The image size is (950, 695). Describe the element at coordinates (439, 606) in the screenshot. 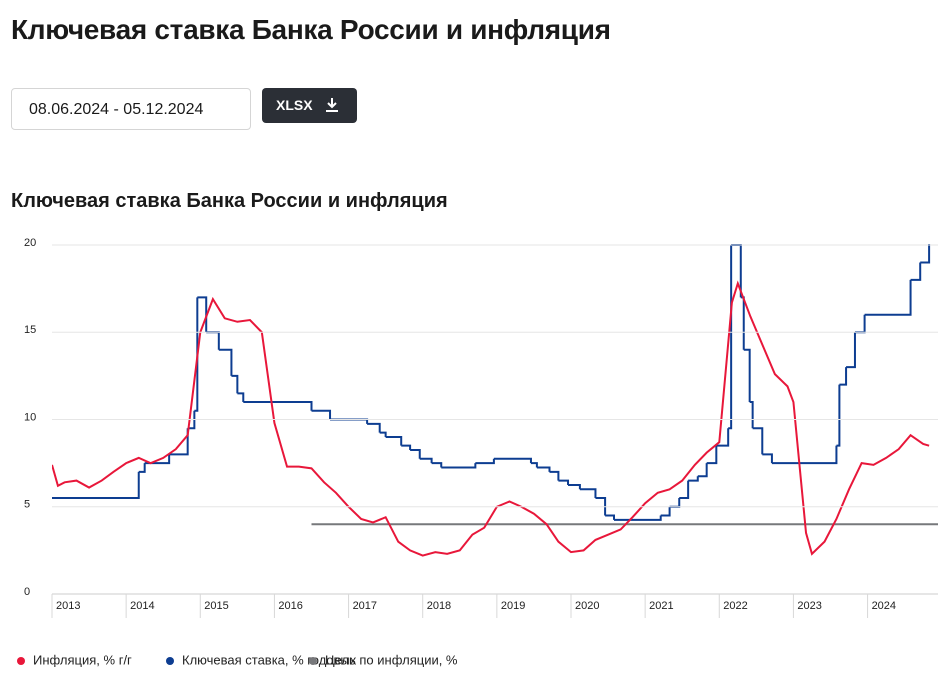

I see `x-tick-label: 2018` at that location.